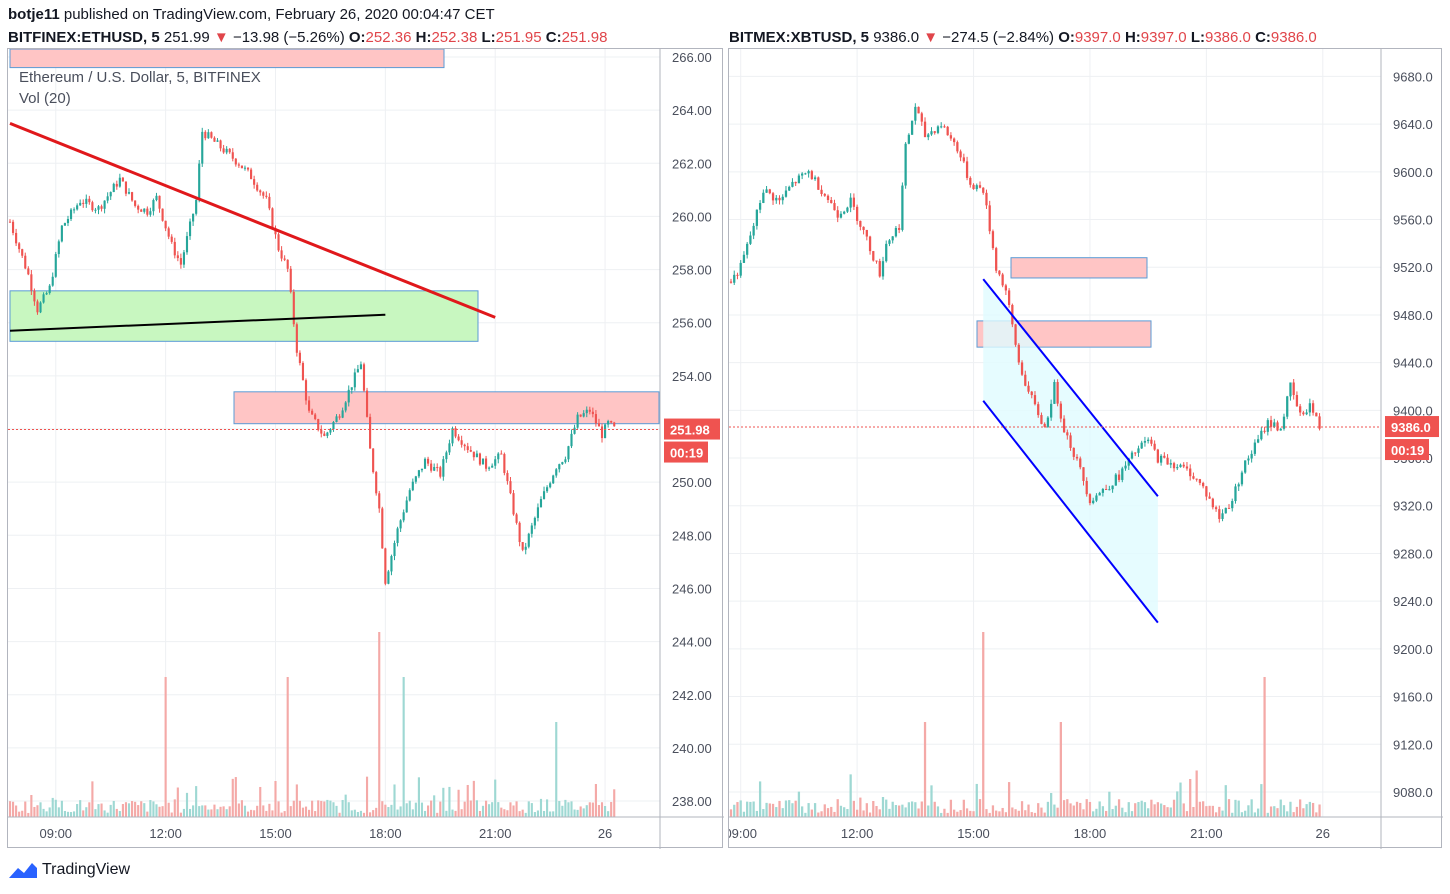 Image resolution: width=1450 pixels, height=894 pixels. I want to click on y-tick-label: 9240.0, so click(1413, 601).